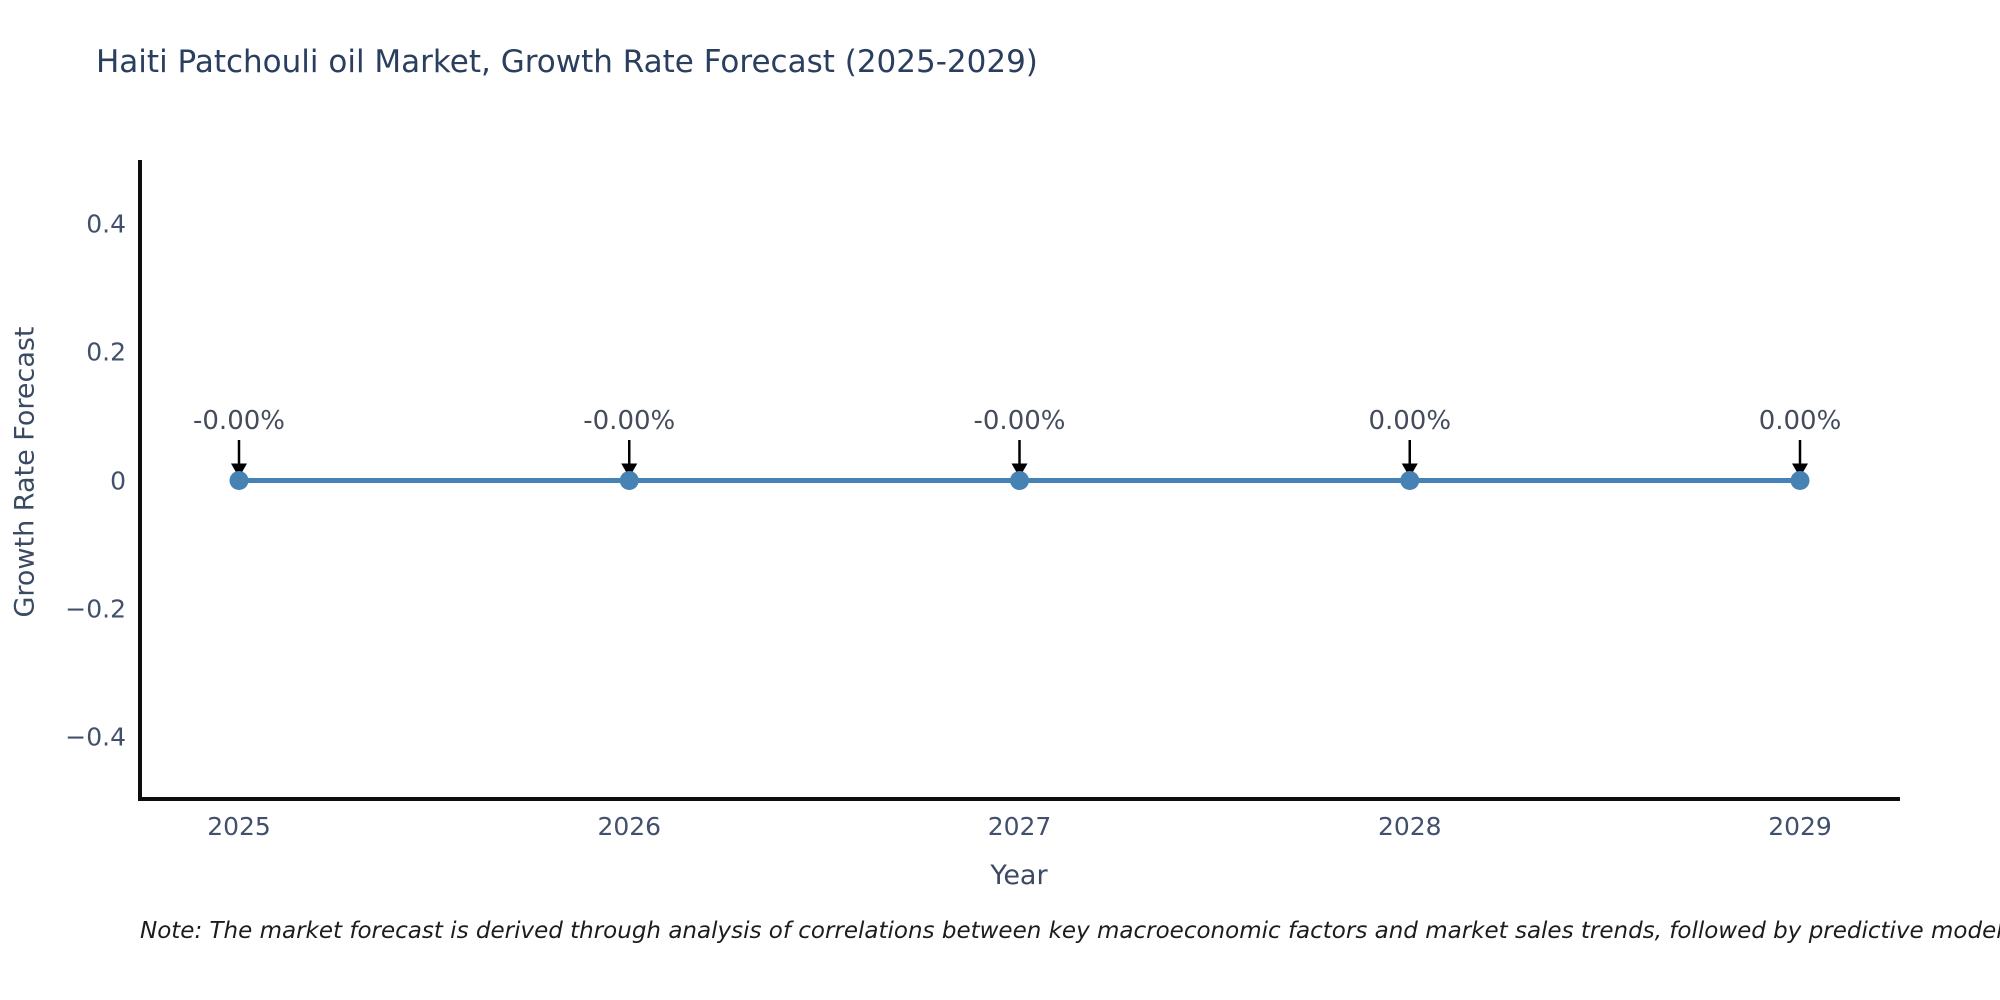 The image size is (2000, 1000). Describe the element at coordinates (629, 826) in the screenshot. I see `x-tick-label: 2026` at that location.